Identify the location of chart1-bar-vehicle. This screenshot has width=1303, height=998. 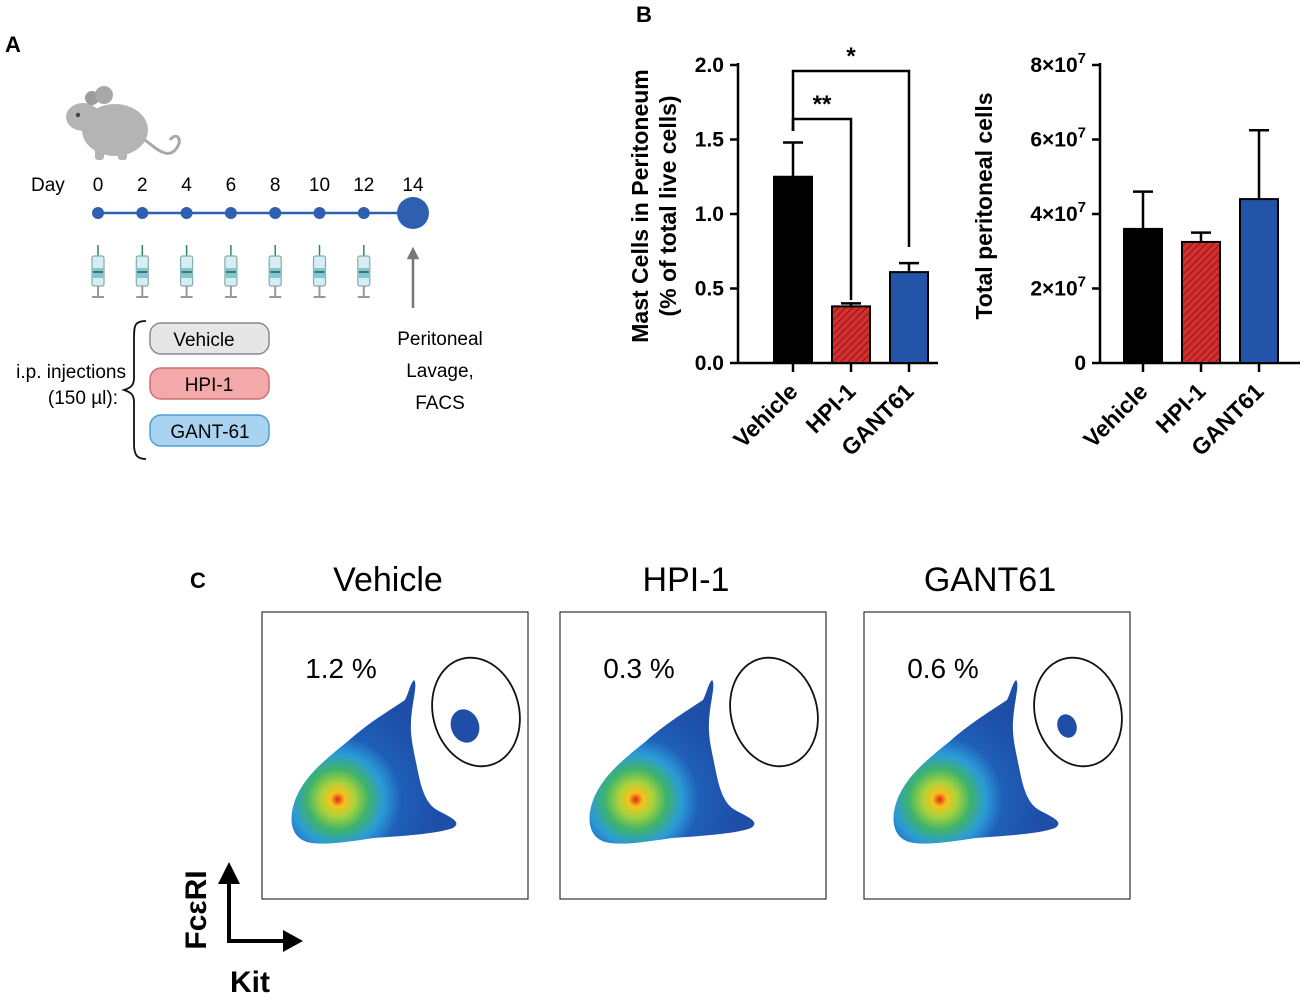
(1143, 295).